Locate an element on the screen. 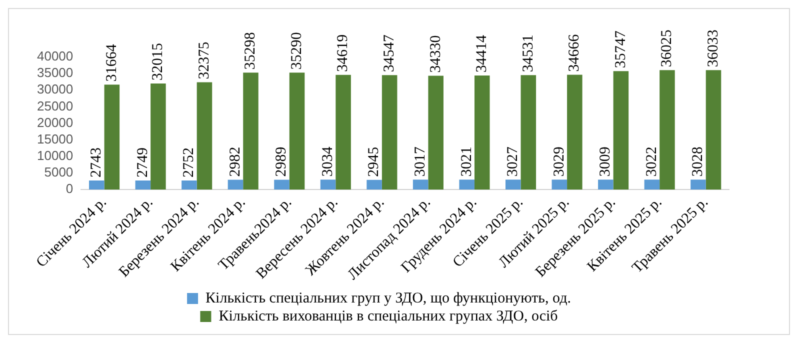 The height and width of the screenshot is (343, 799). y-tick-label: 0 is located at coordinates (70, 188).